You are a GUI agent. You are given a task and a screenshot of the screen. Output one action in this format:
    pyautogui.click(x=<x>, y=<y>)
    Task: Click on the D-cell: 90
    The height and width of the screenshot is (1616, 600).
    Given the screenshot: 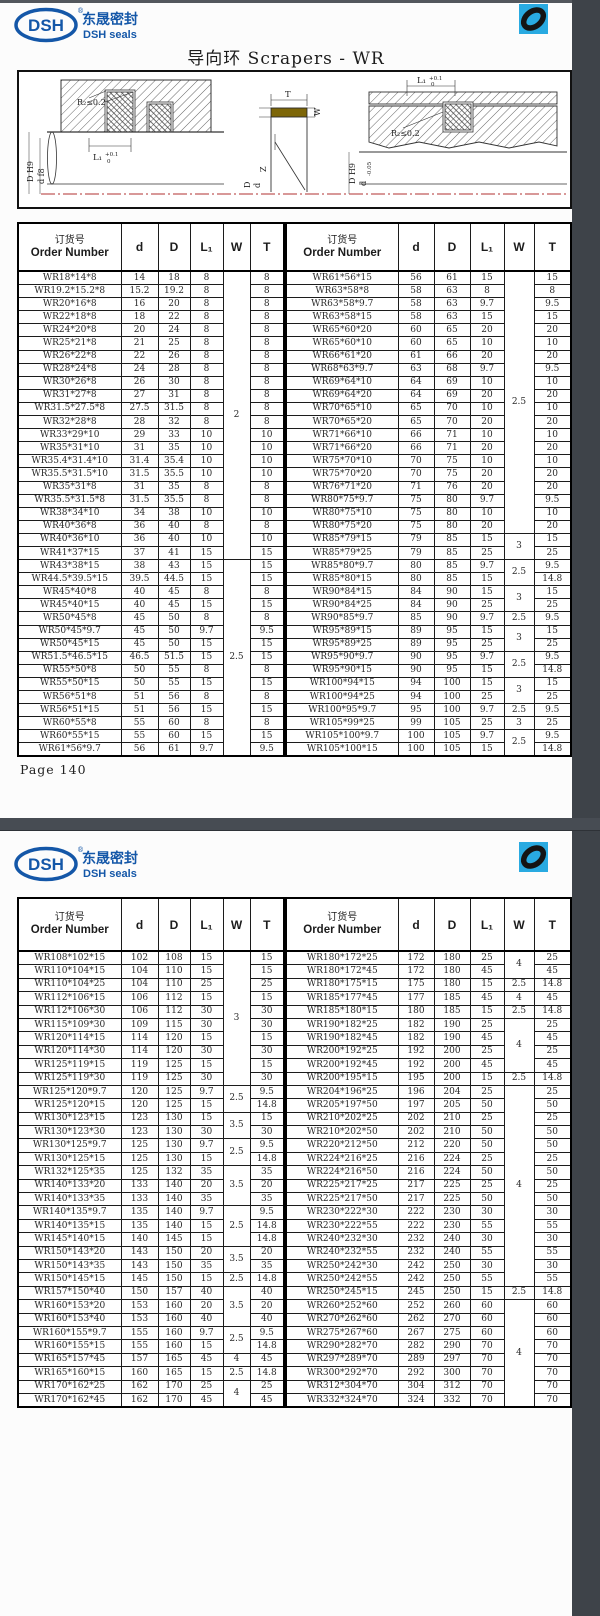 What is the action you would take?
    pyautogui.click(x=452, y=605)
    